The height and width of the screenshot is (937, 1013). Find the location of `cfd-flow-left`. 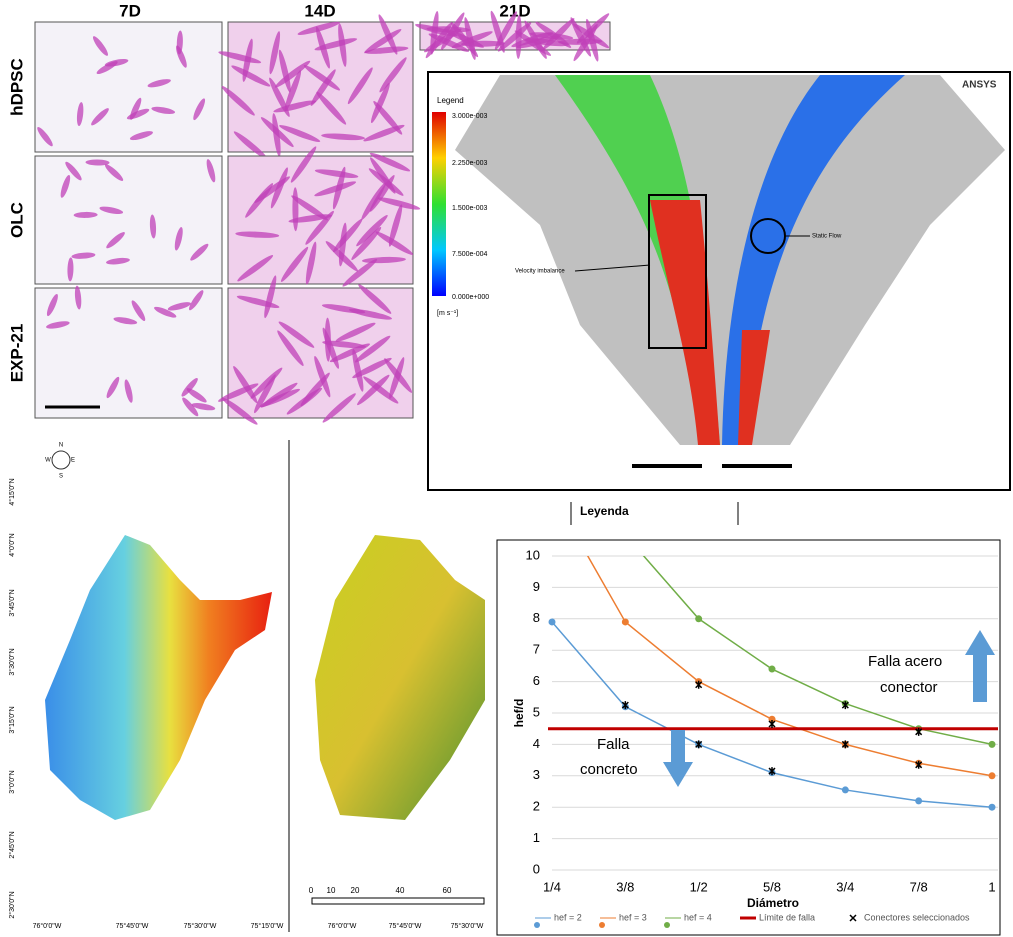

cfd-flow-left is located at coordinates (637, 260).